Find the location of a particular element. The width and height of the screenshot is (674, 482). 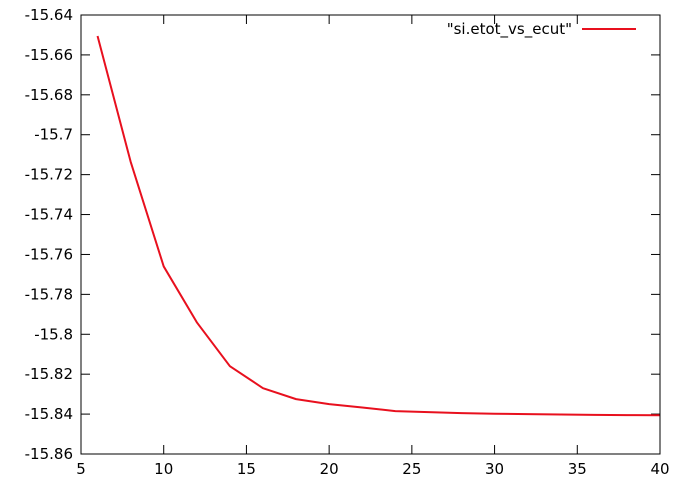

legend-label-si-etot-vs-ecut: "si.etot_vs_ecut" is located at coordinates (509, 29).